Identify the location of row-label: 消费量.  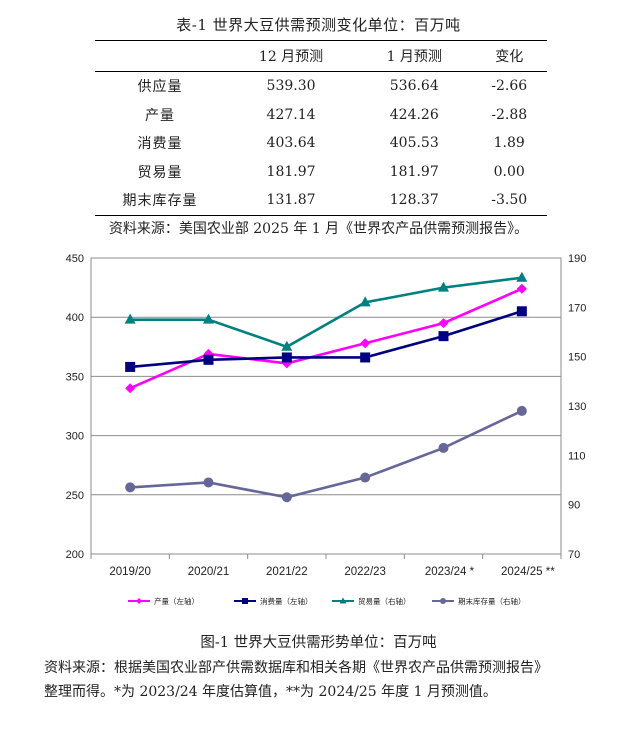
(160, 144).